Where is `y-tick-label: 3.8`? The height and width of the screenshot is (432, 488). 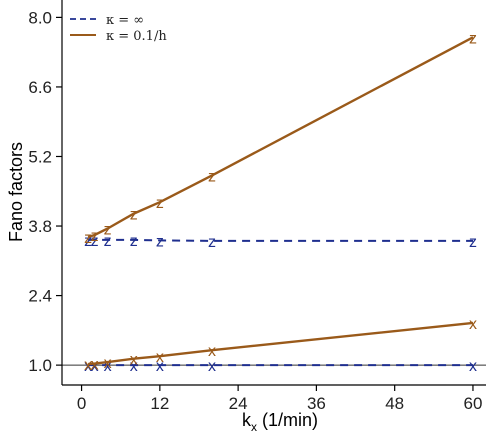
y-tick-label: 3.8 is located at coordinates (40, 226).